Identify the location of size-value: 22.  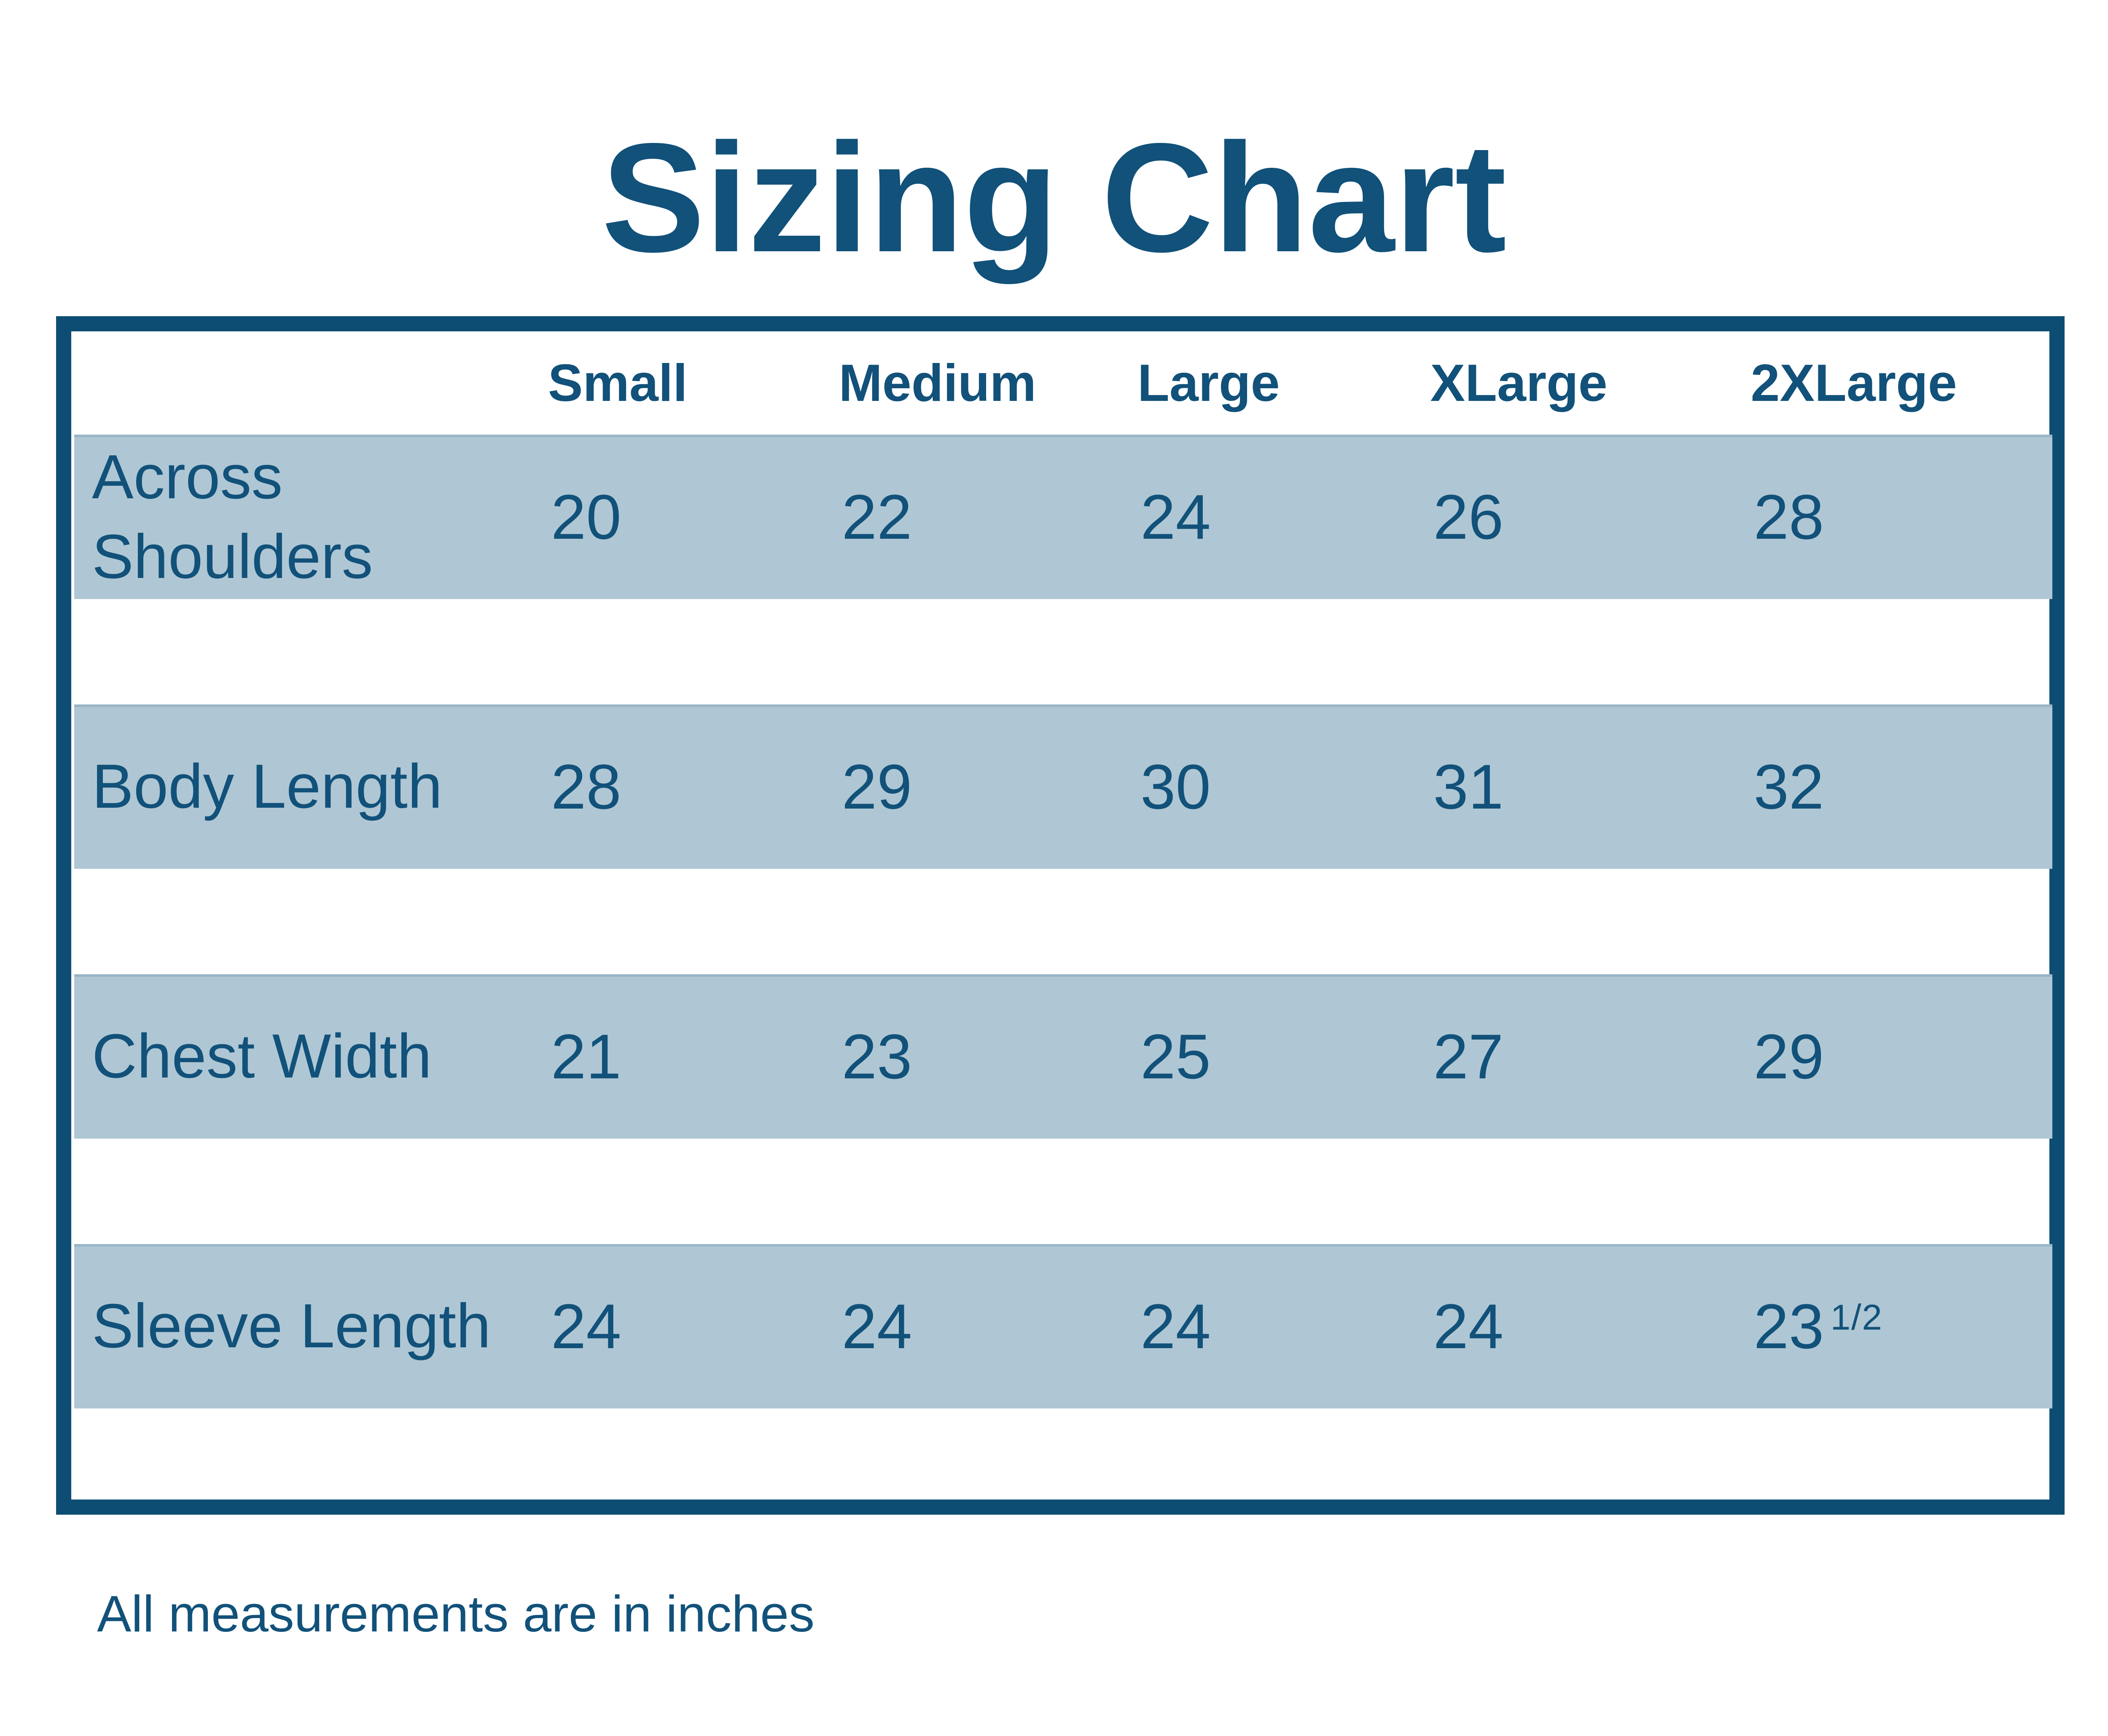
(877, 516).